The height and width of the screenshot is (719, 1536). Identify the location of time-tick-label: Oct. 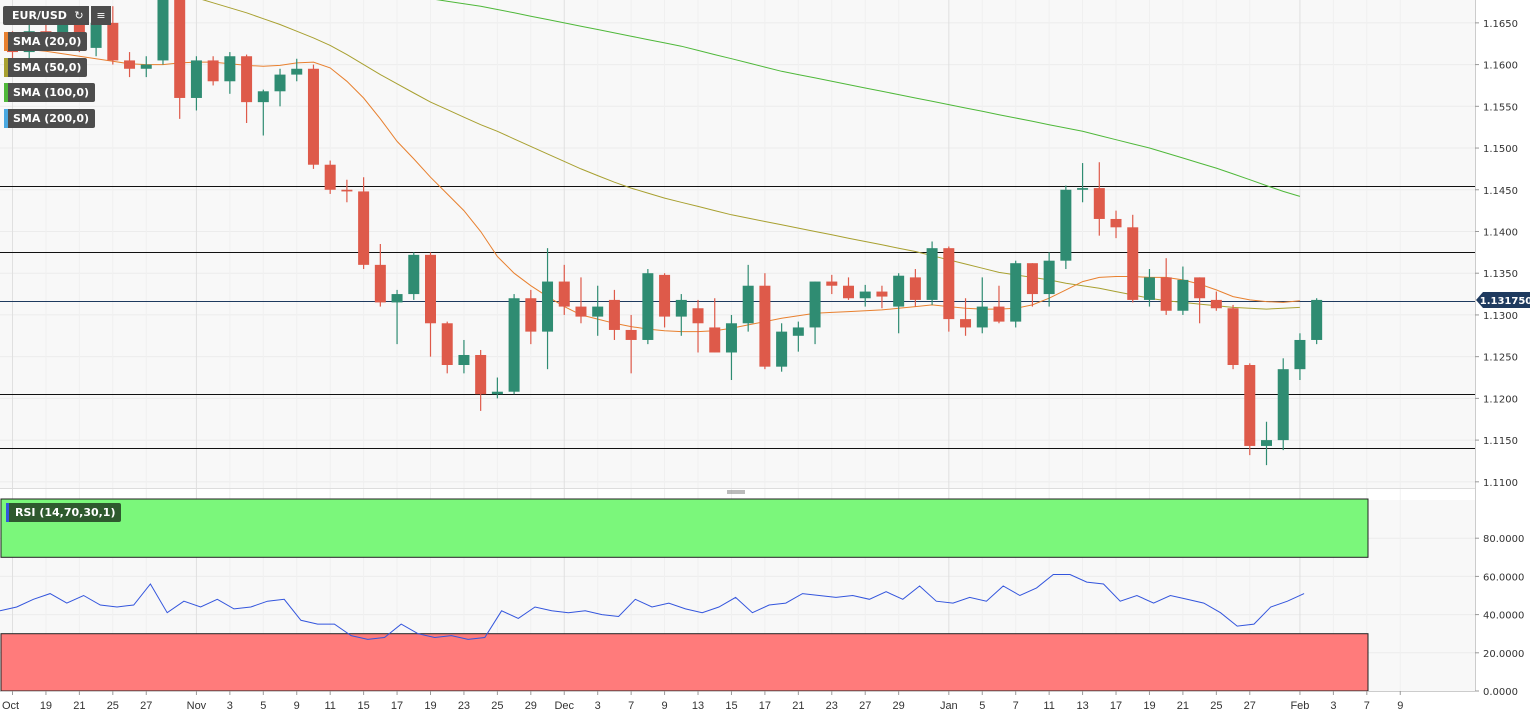
(10, 706).